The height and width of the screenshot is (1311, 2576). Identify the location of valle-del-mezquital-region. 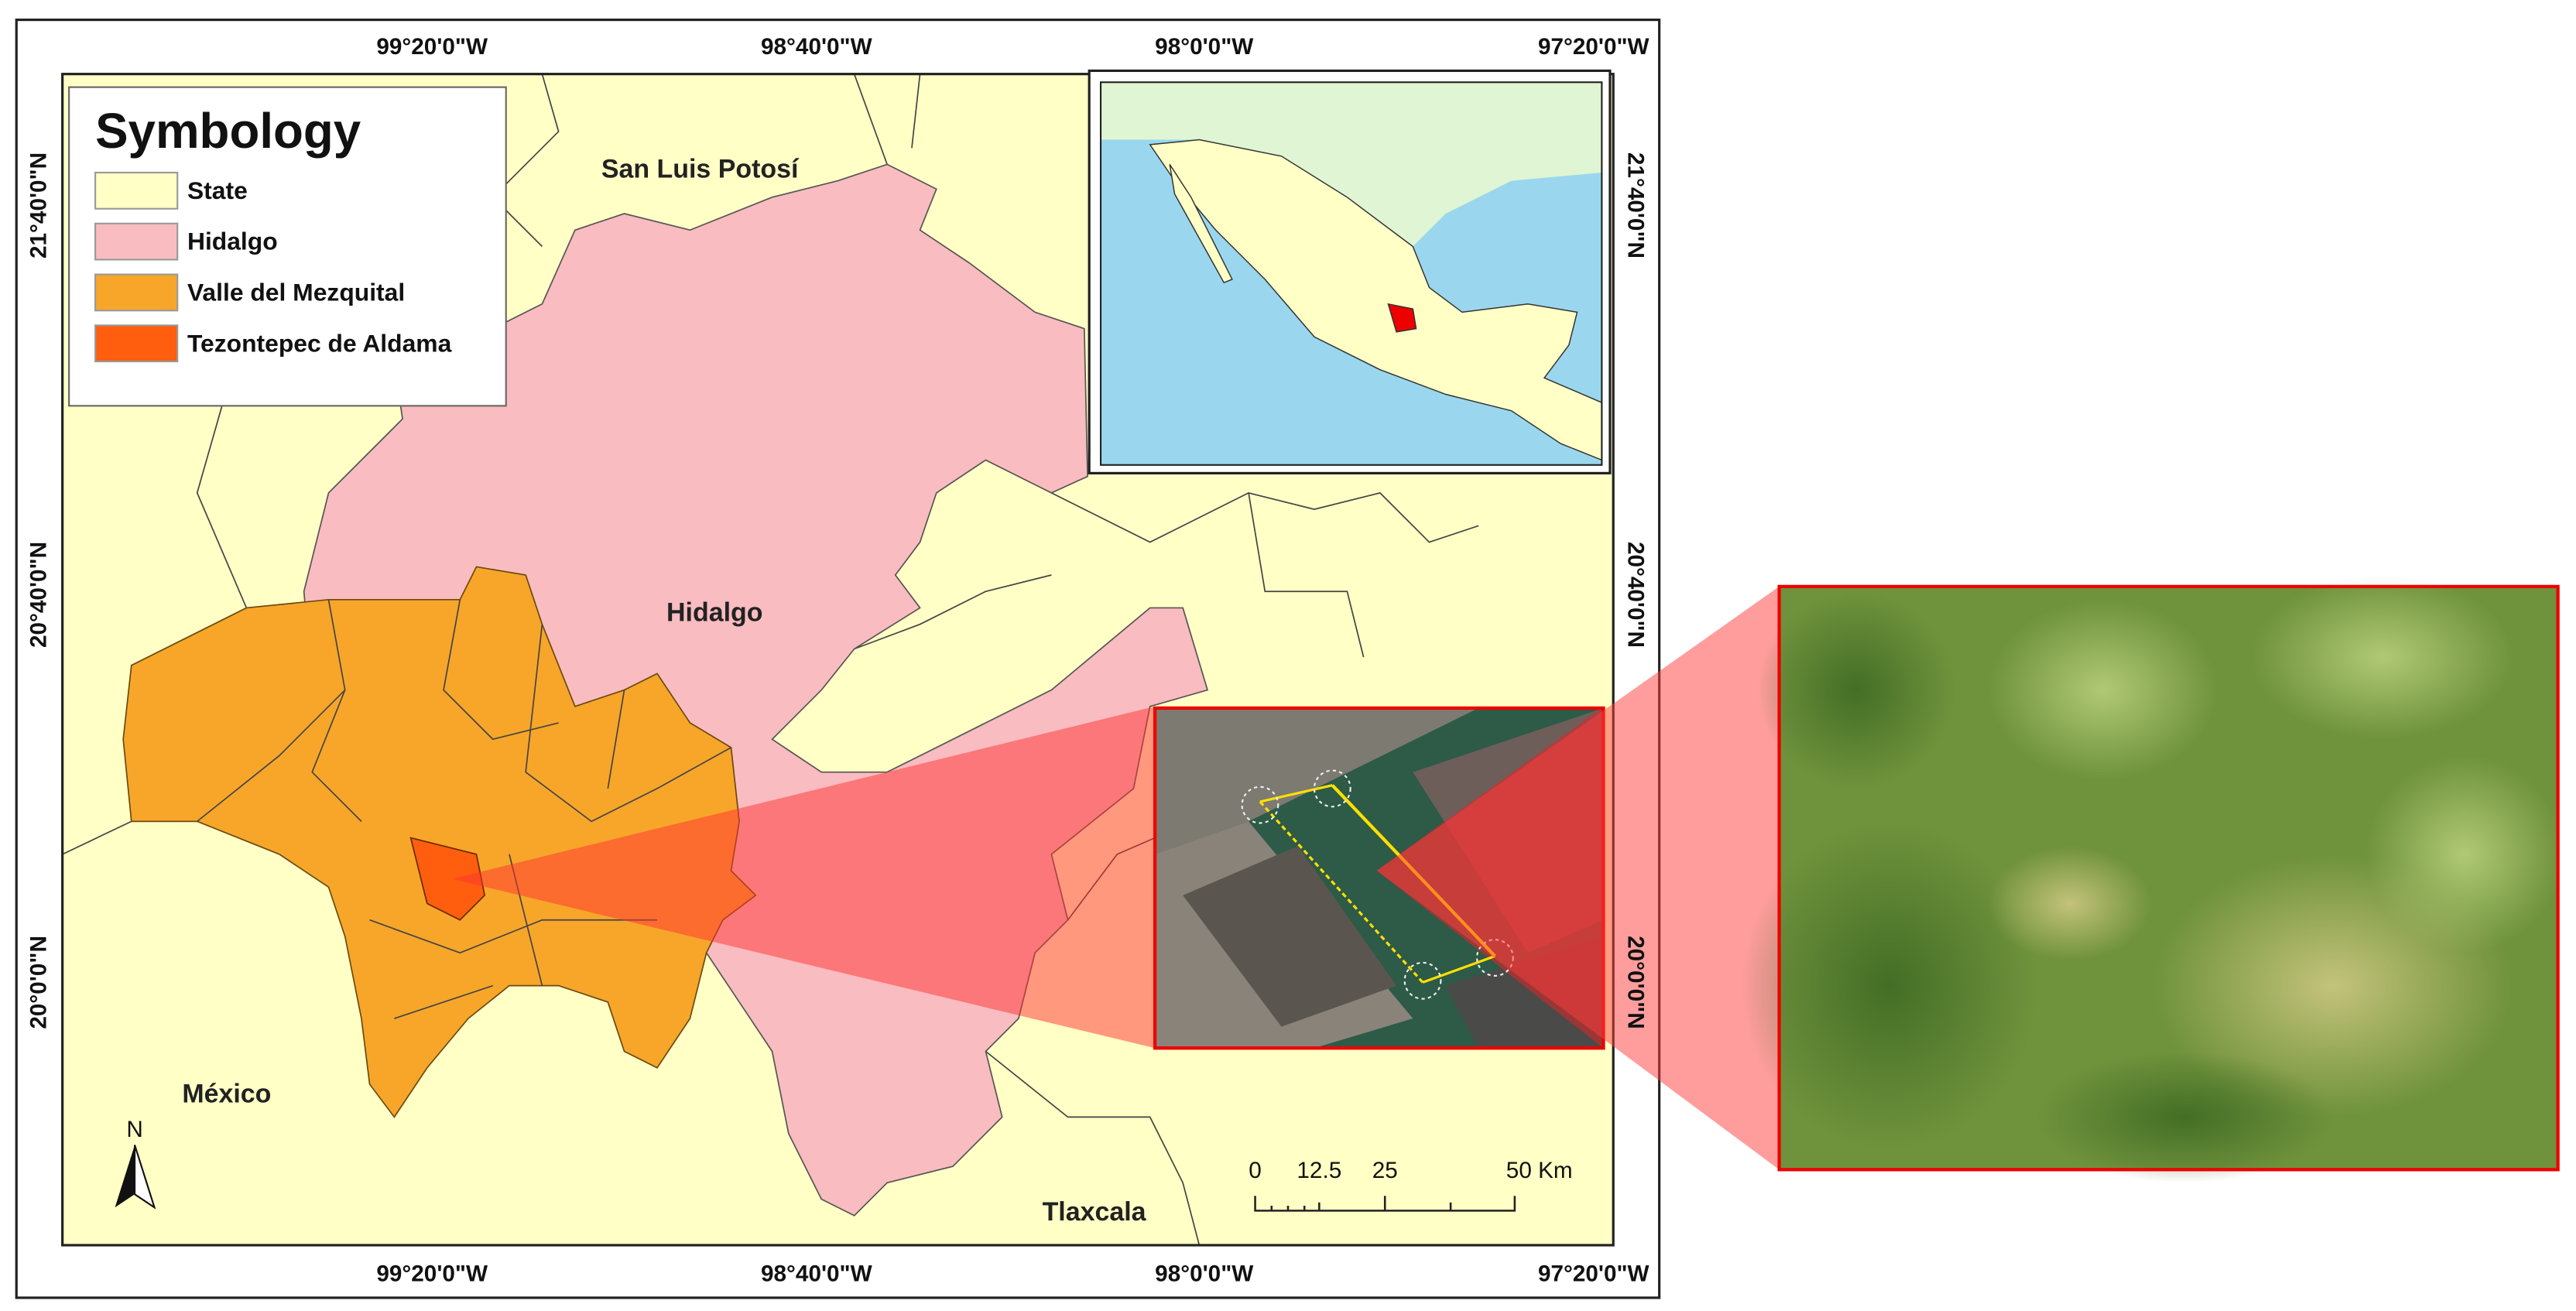
(439, 842).